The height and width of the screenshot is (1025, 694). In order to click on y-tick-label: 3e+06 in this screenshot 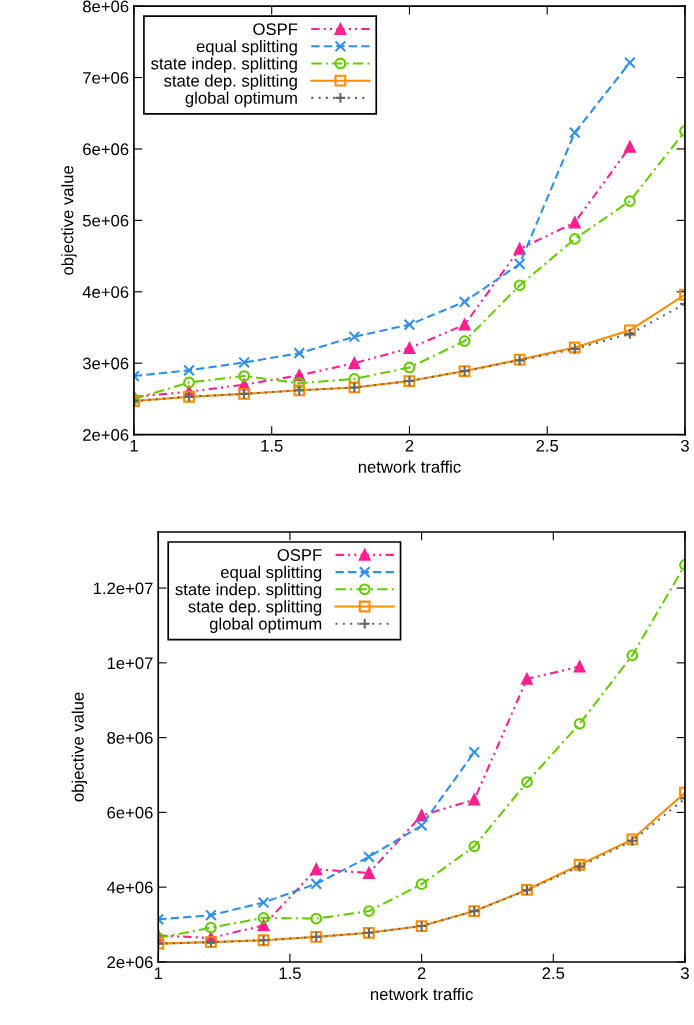, I will do `click(105, 363)`.